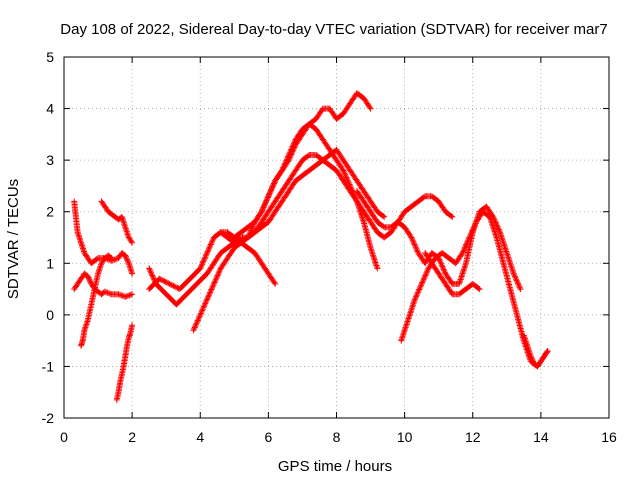 Image resolution: width=640 pixels, height=480 pixels. What do you see at coordinates (337, 437) in the screenshot?
I see `x-tick-label: 8` at bounding box center [337, 437].